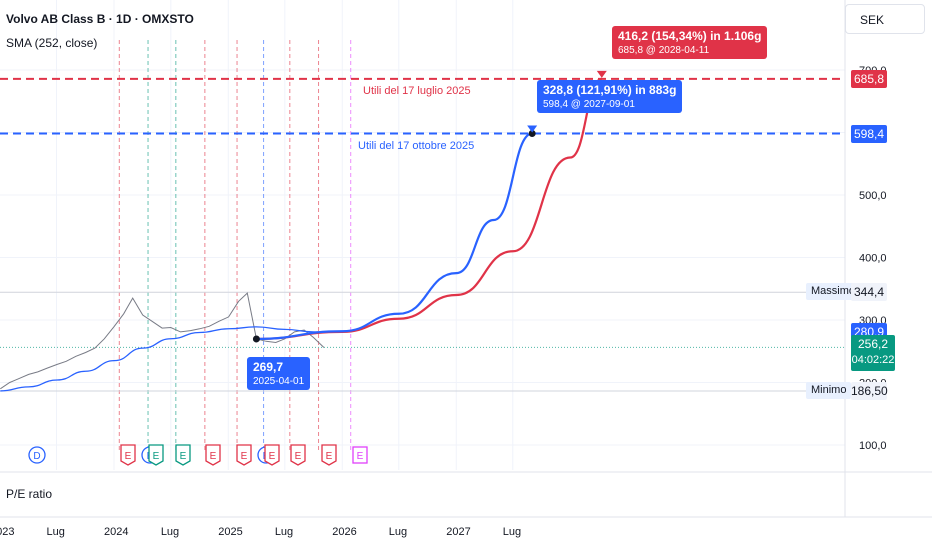  Describe the element at coordinates (873, 196) in the screenshot. I see `price-axis-tick: 500,0` at that location.